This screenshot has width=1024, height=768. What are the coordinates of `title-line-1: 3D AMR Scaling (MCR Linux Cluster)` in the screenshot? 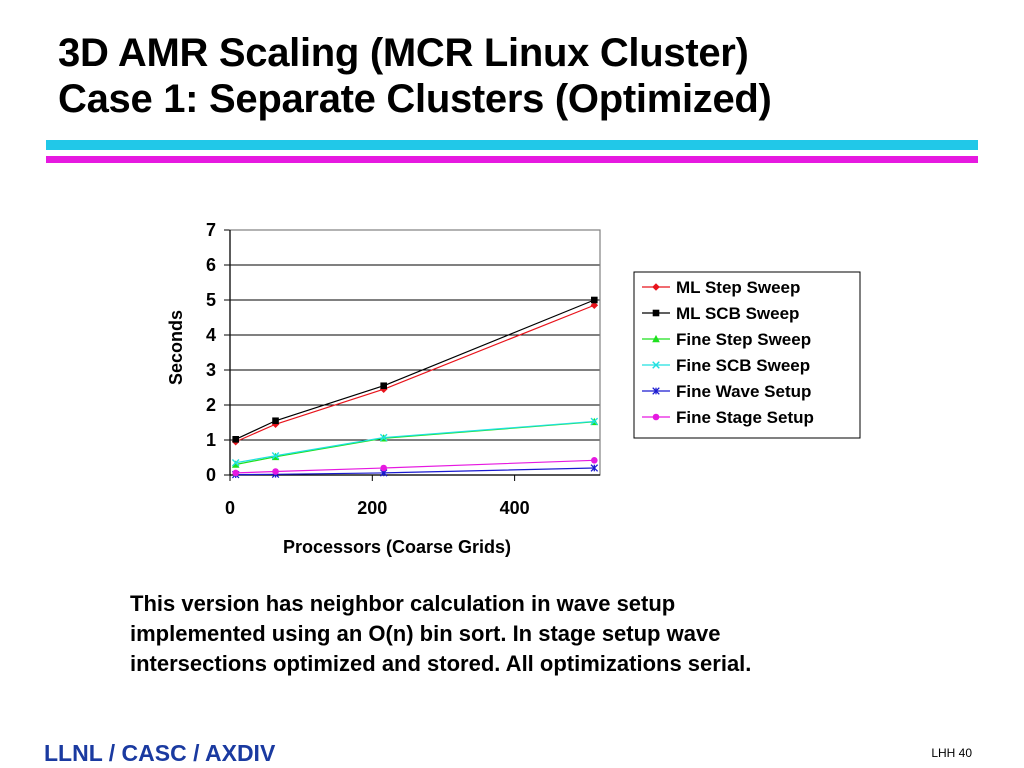 It's located at (403, 53).